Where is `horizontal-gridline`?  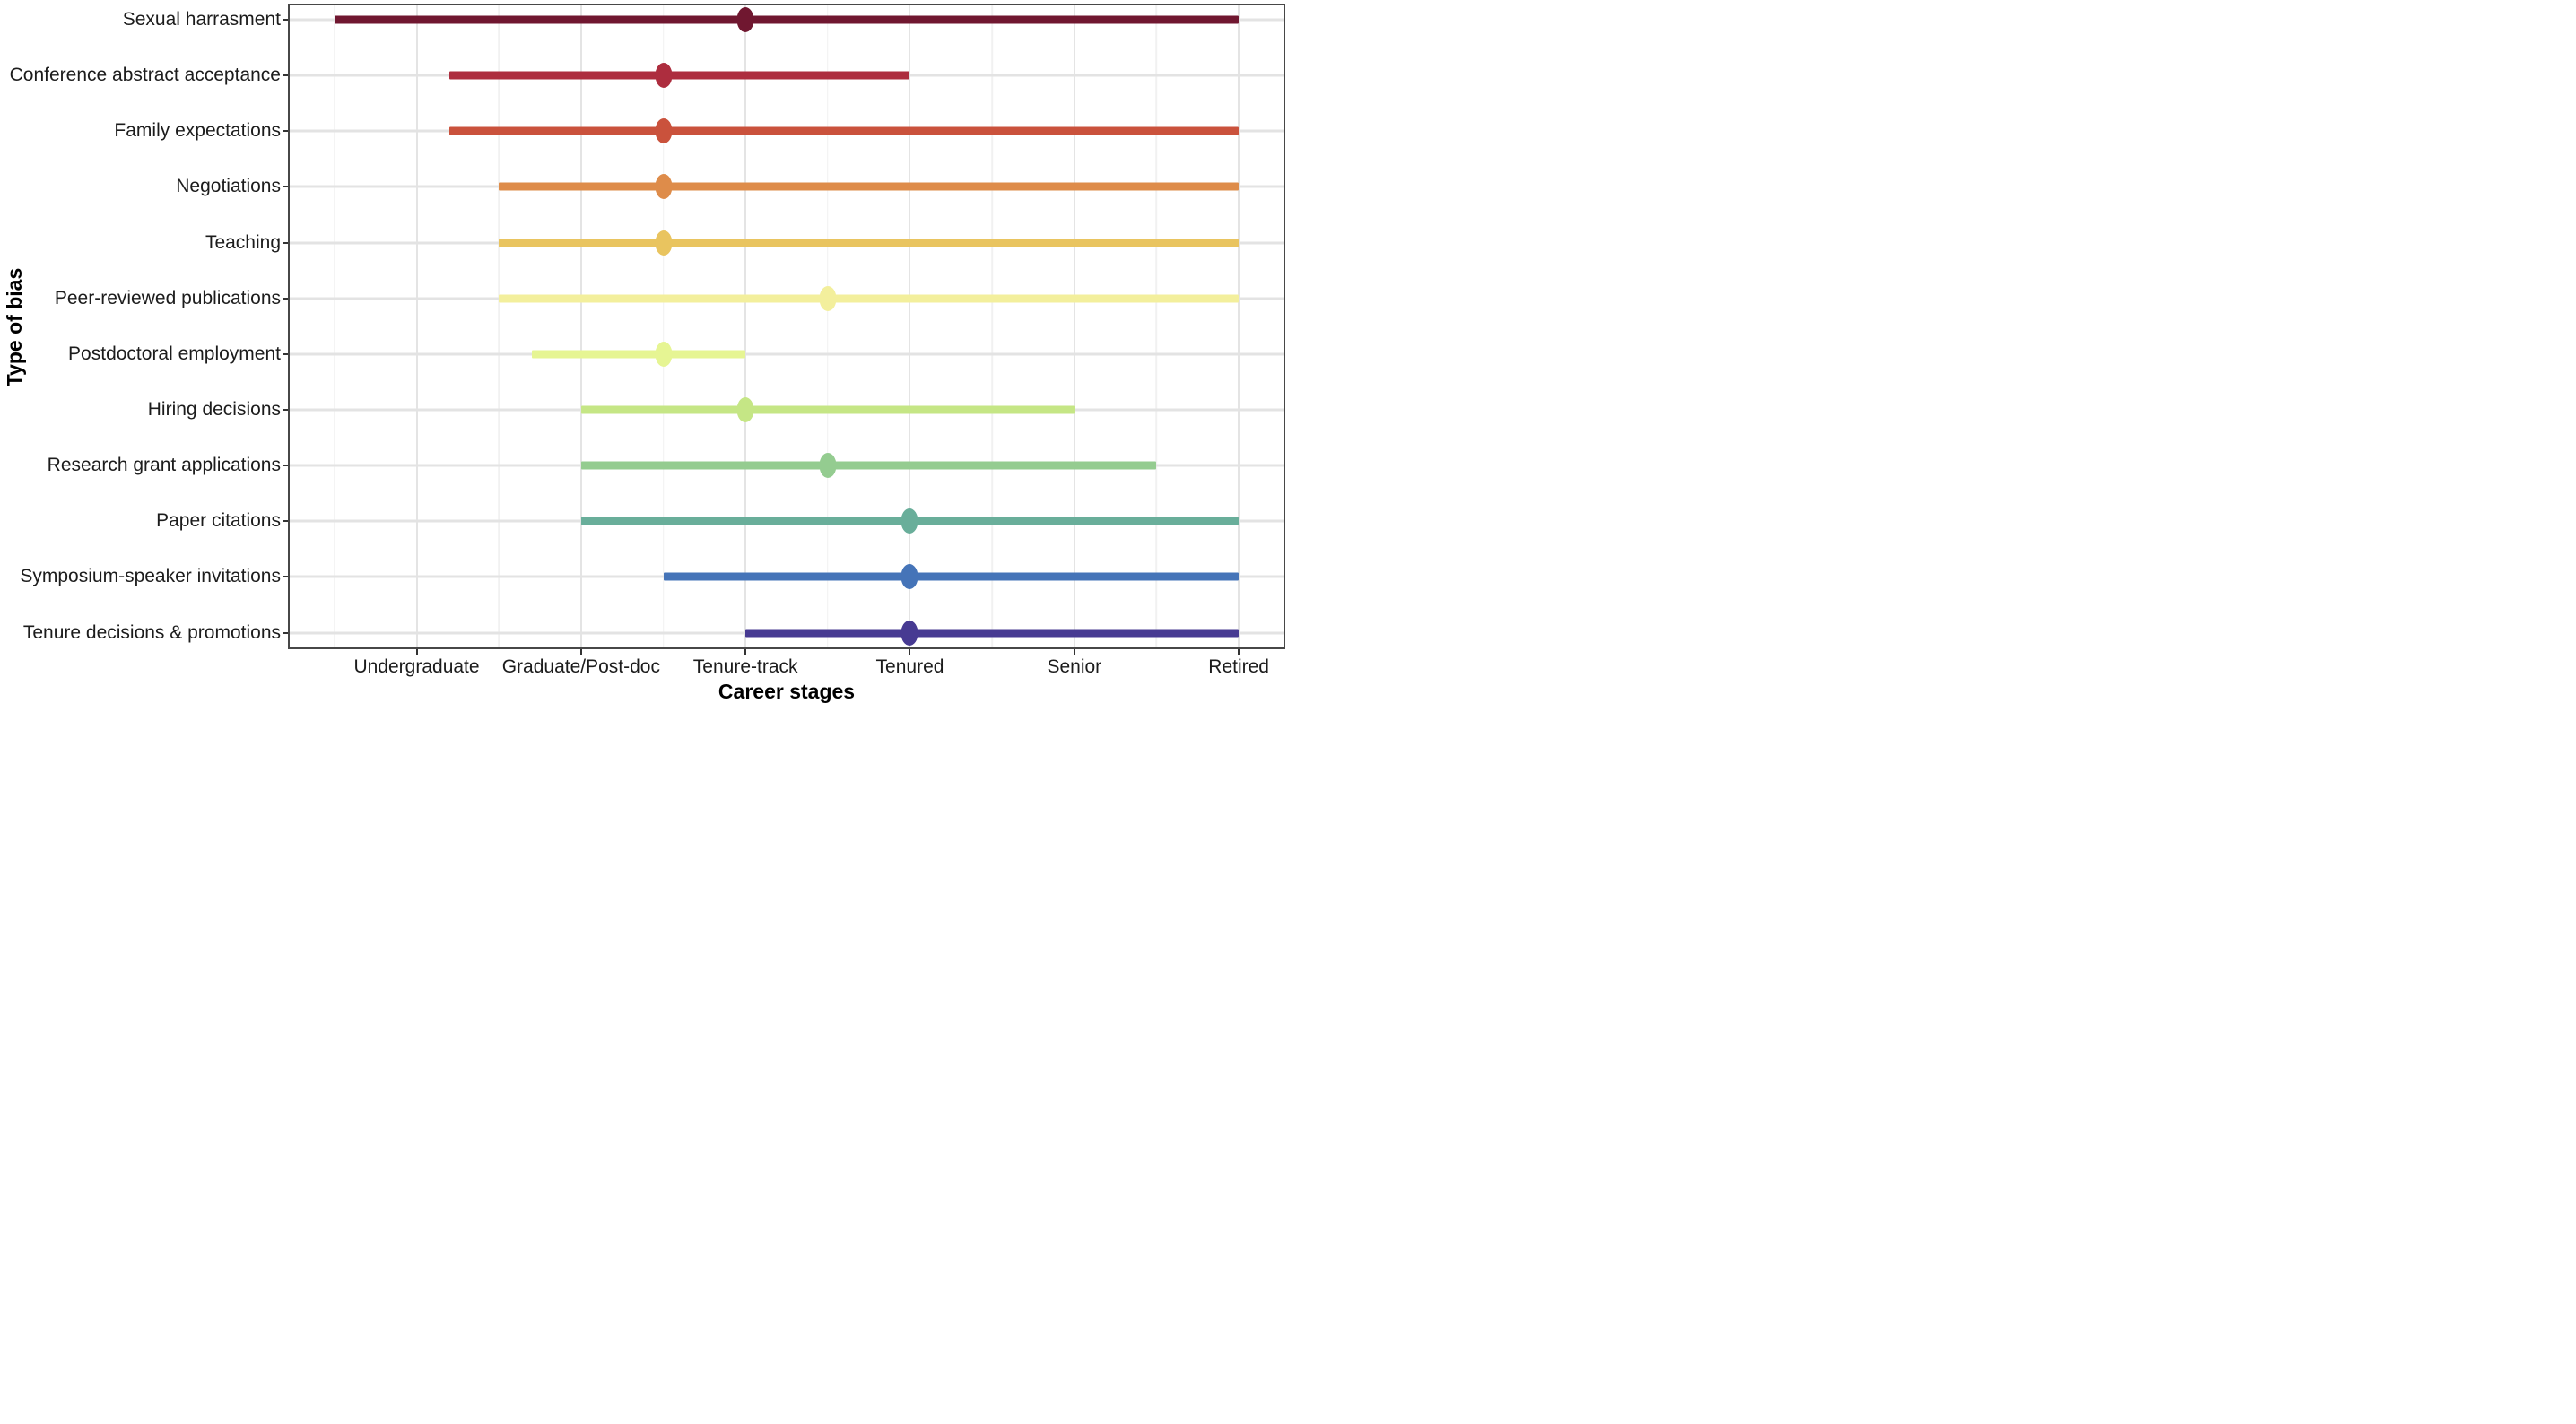 horizontal-gridline is located at coordinates (787, 354).